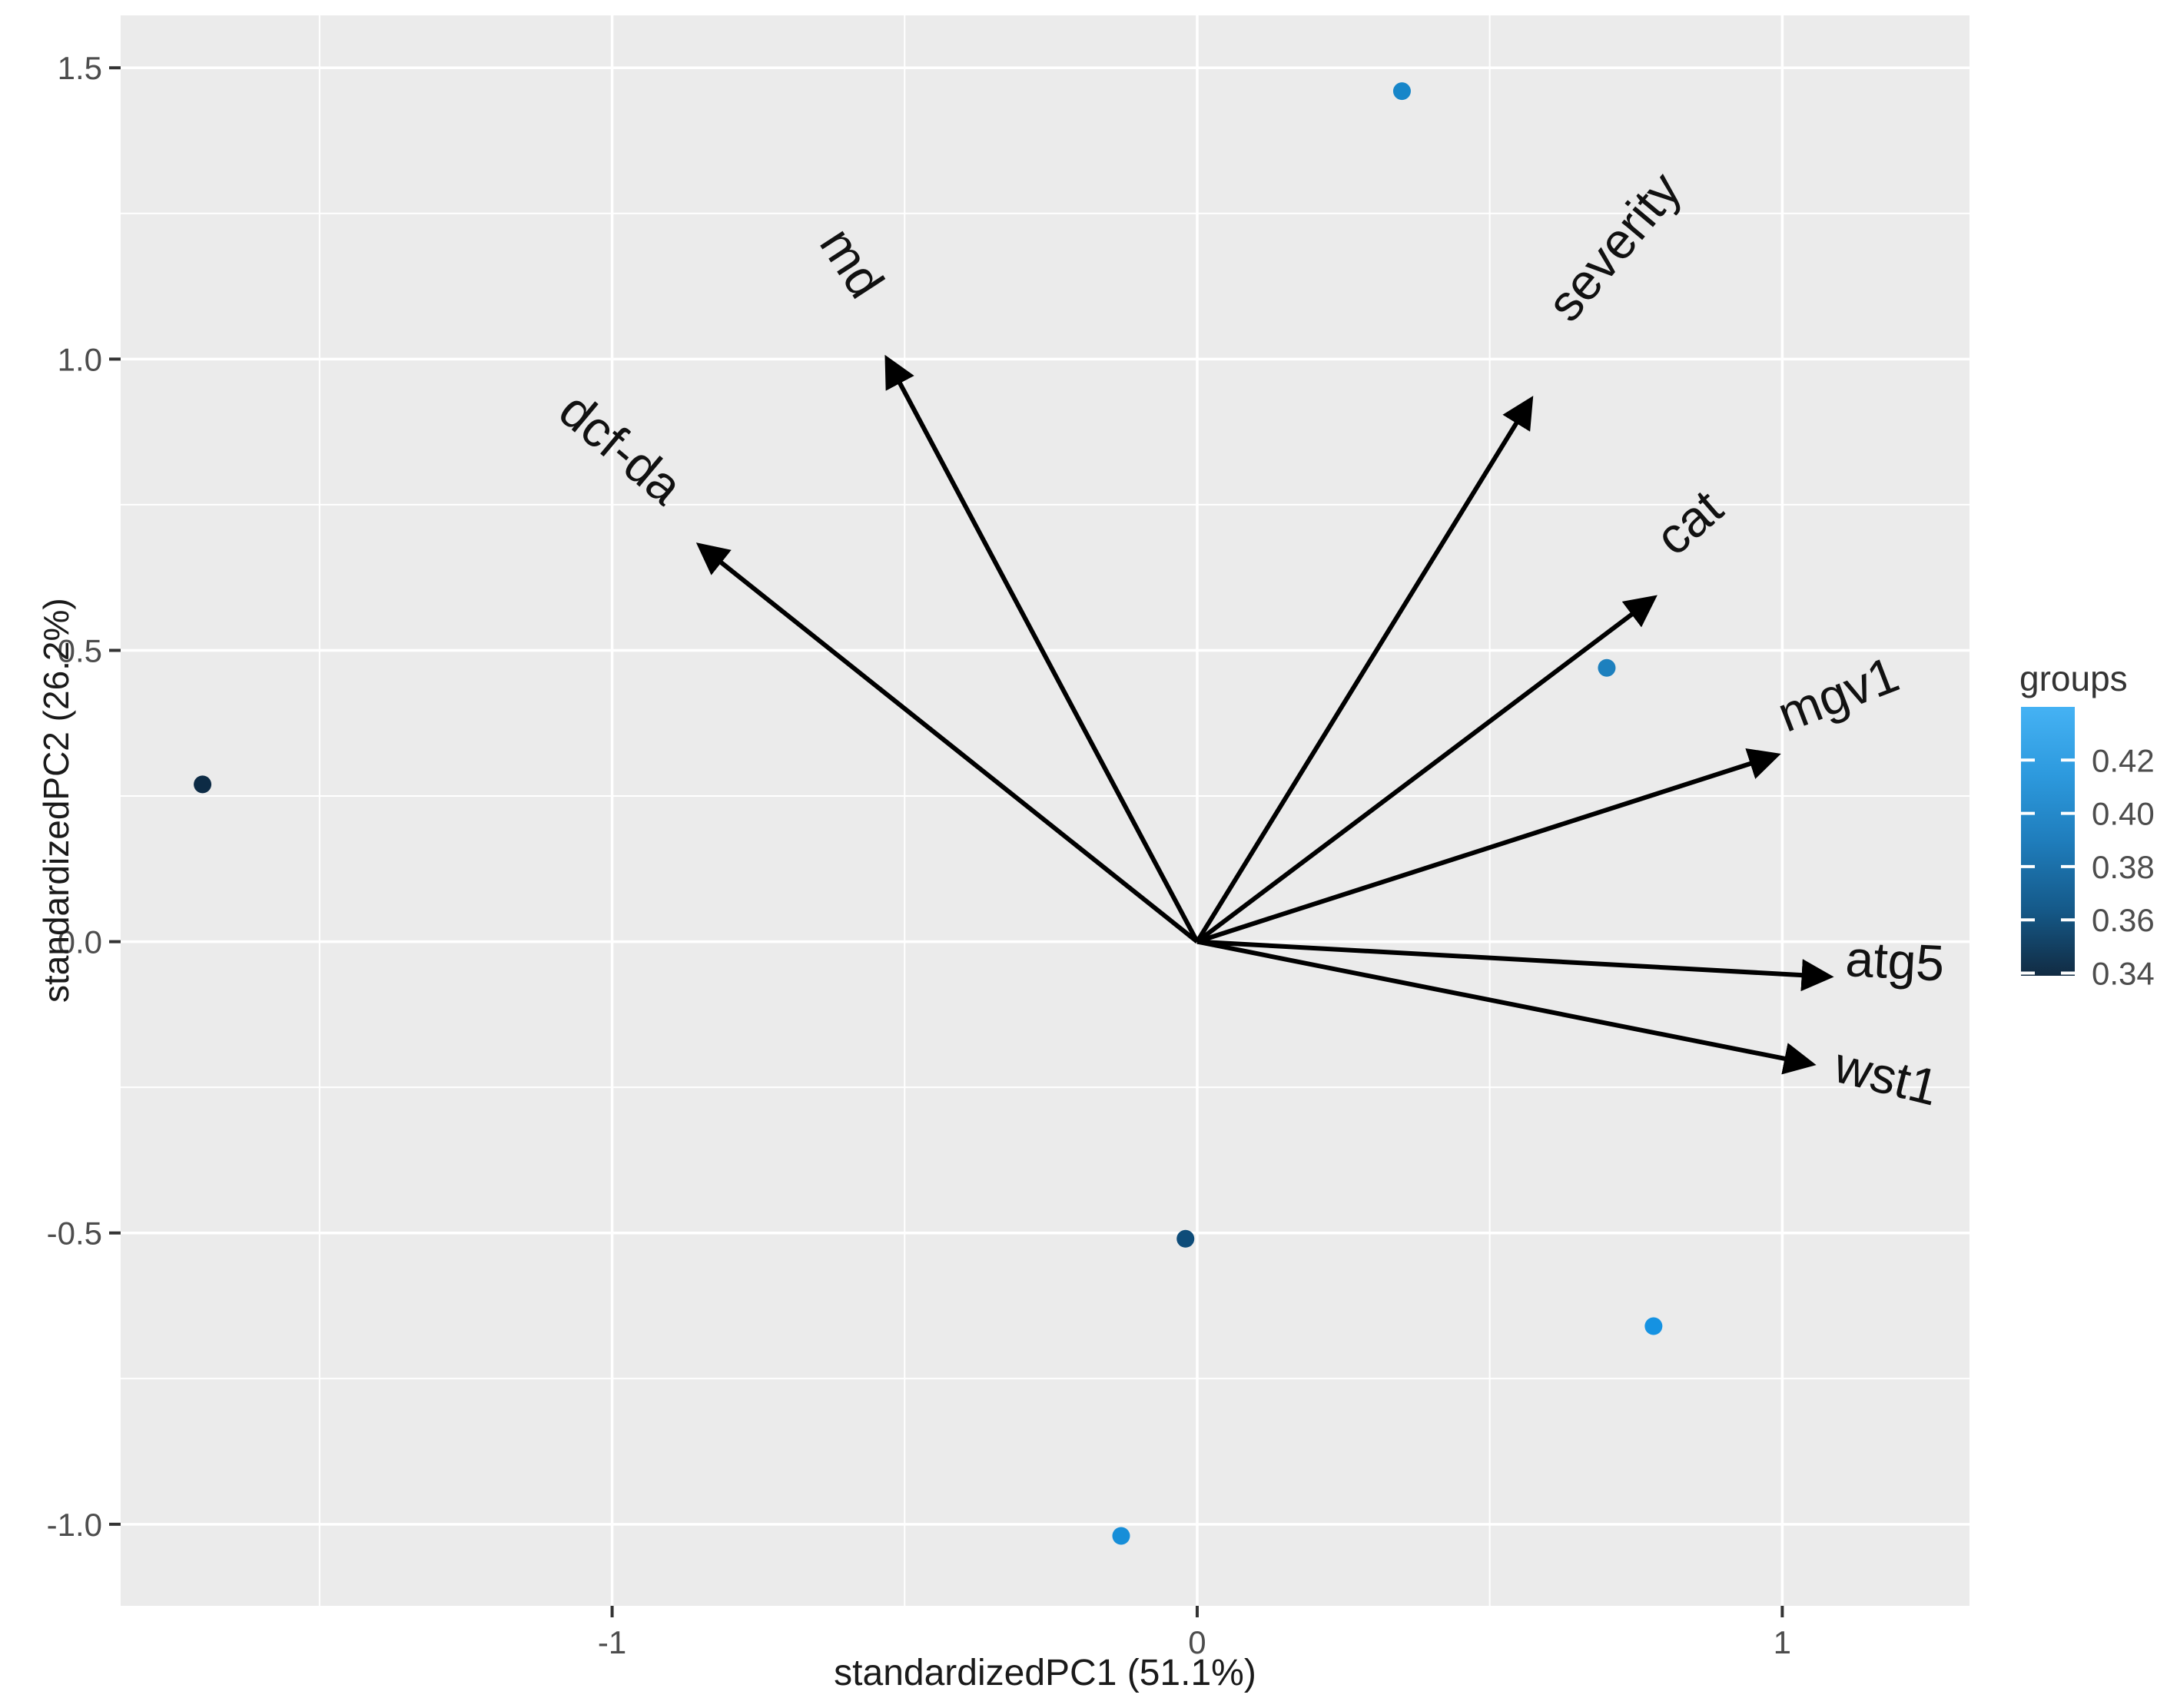 The width and height of the screenshot is (2157, 1708). Describe the element at coordinates (1515, 965) in the screenshot. I see `loading-arrow-atg5` at that location.